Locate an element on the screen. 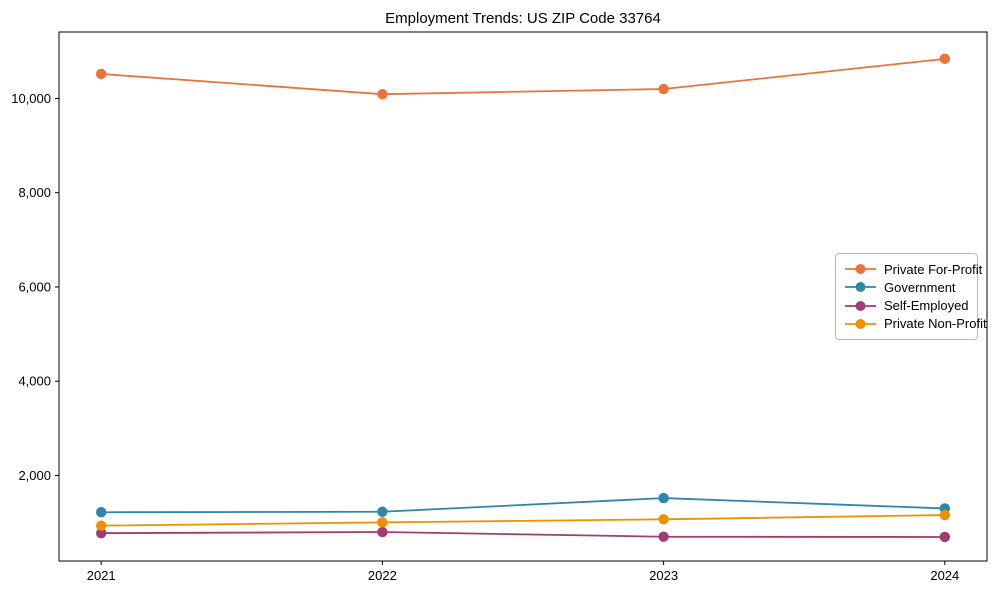 This screenshot has width=1000, height=600. x-tick-label: 2022 is located at coordinates (382, 575).